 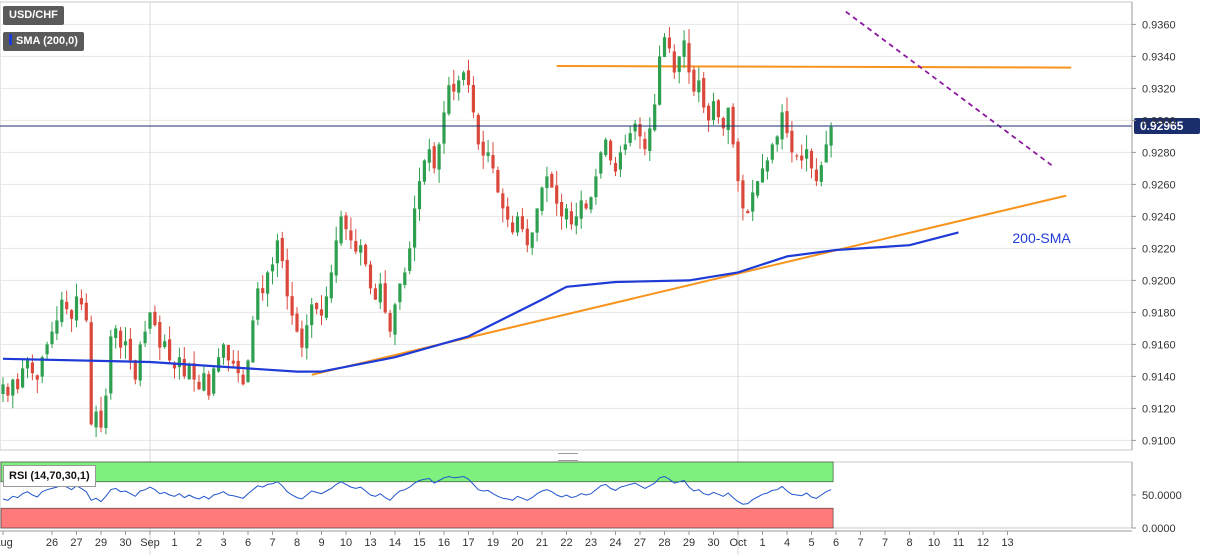 I want to click on y-tick-label: 0.9320, so click(x=1159, y=89).